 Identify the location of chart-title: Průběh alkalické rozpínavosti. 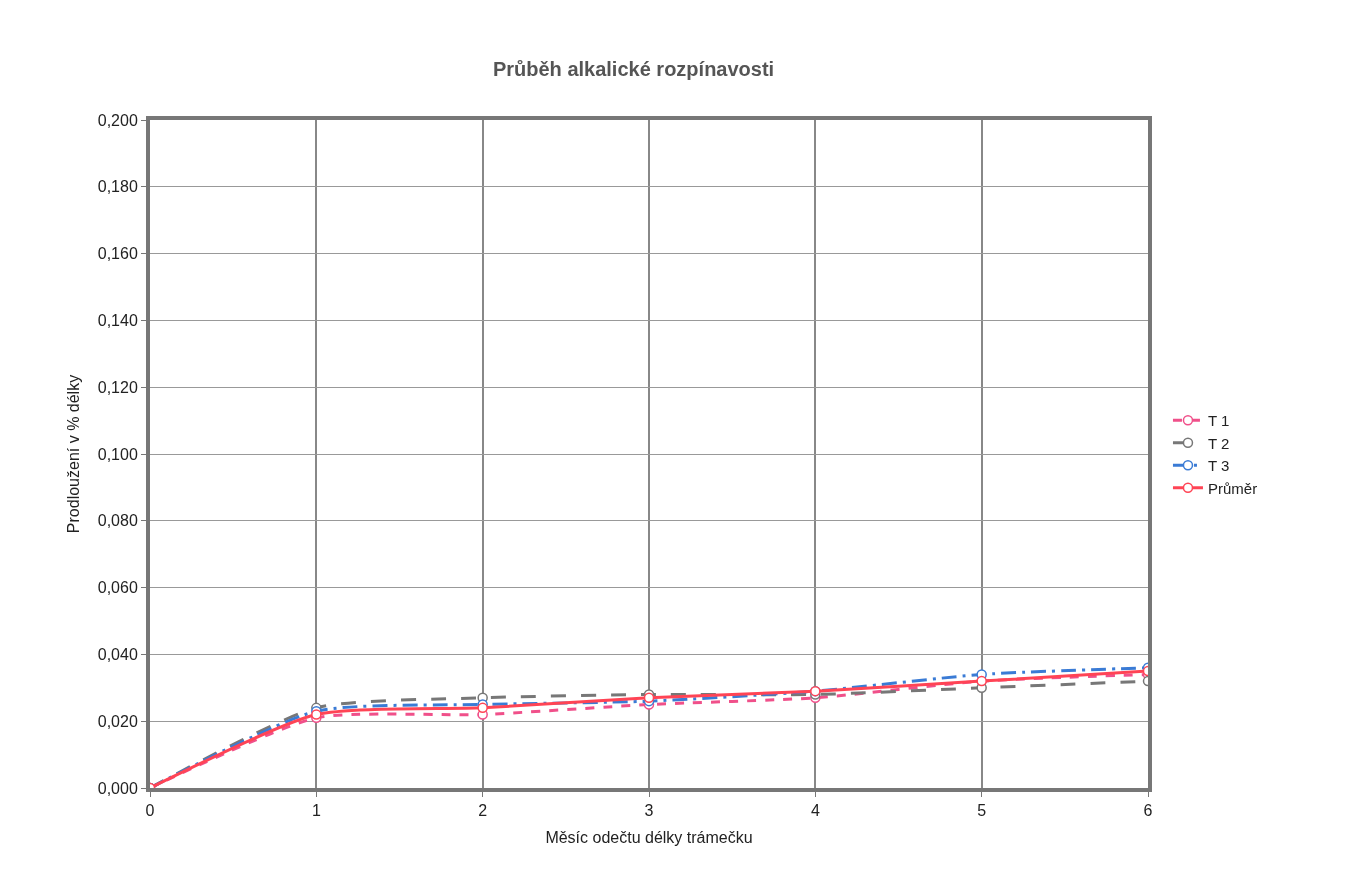
(633, 69).